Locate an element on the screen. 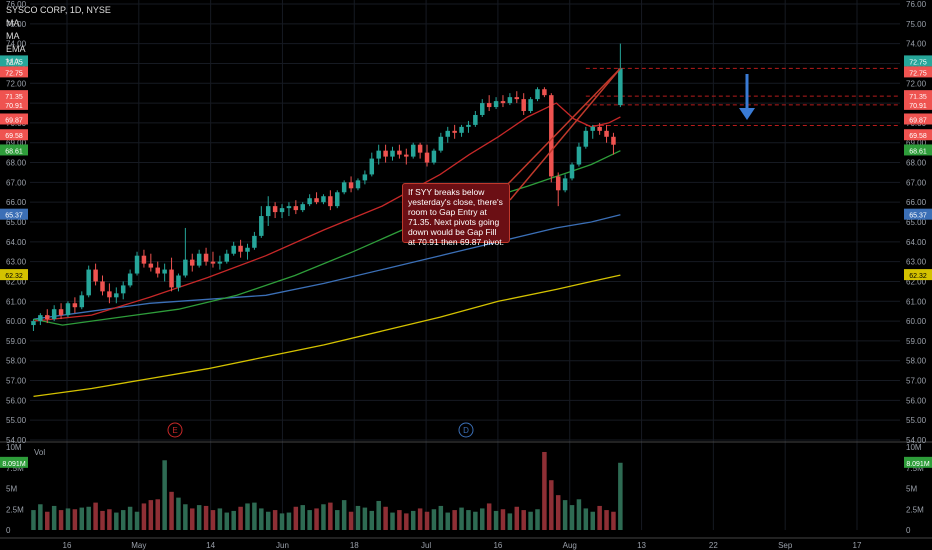 This screenshot has height=550, width=932. price-tick-right: 60.00 is located at coordinates (916, 321).